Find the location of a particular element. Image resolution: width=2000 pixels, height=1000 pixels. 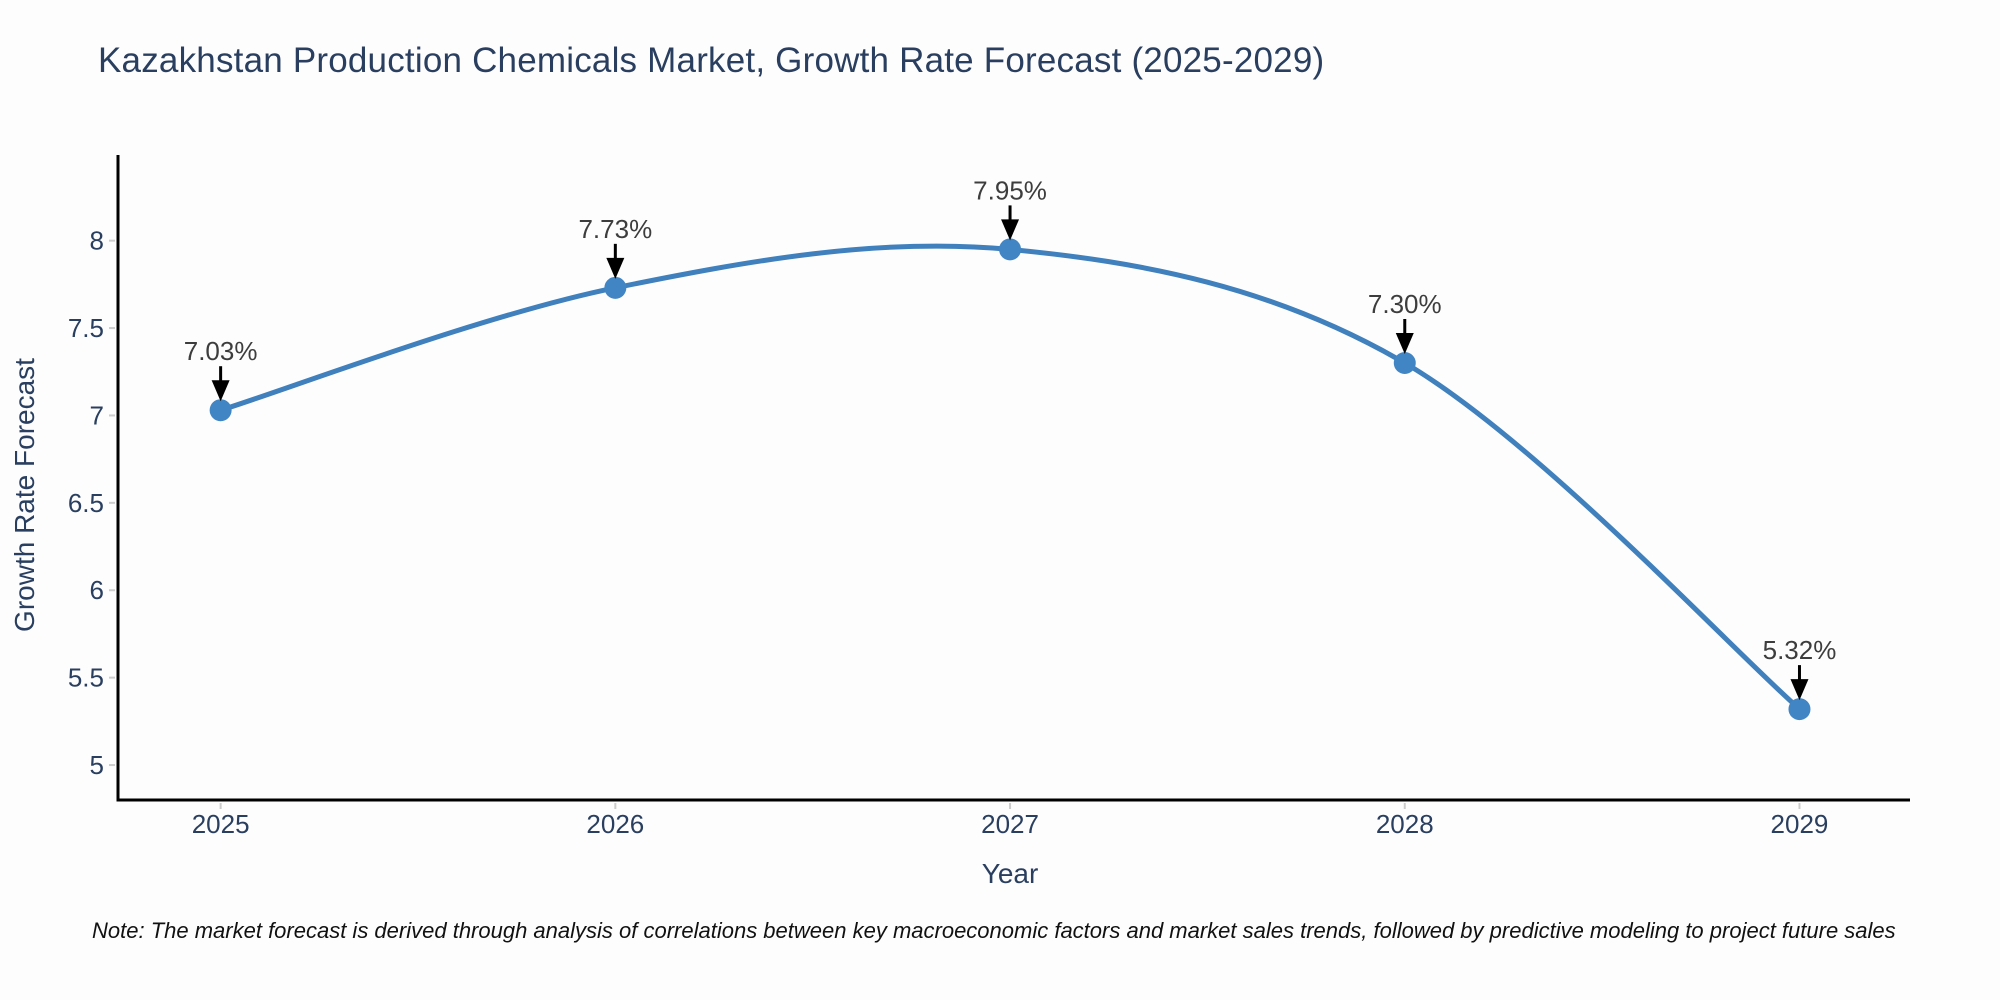

y-tick-label-7.5: 7.5 is located at coordinates (86, 328).